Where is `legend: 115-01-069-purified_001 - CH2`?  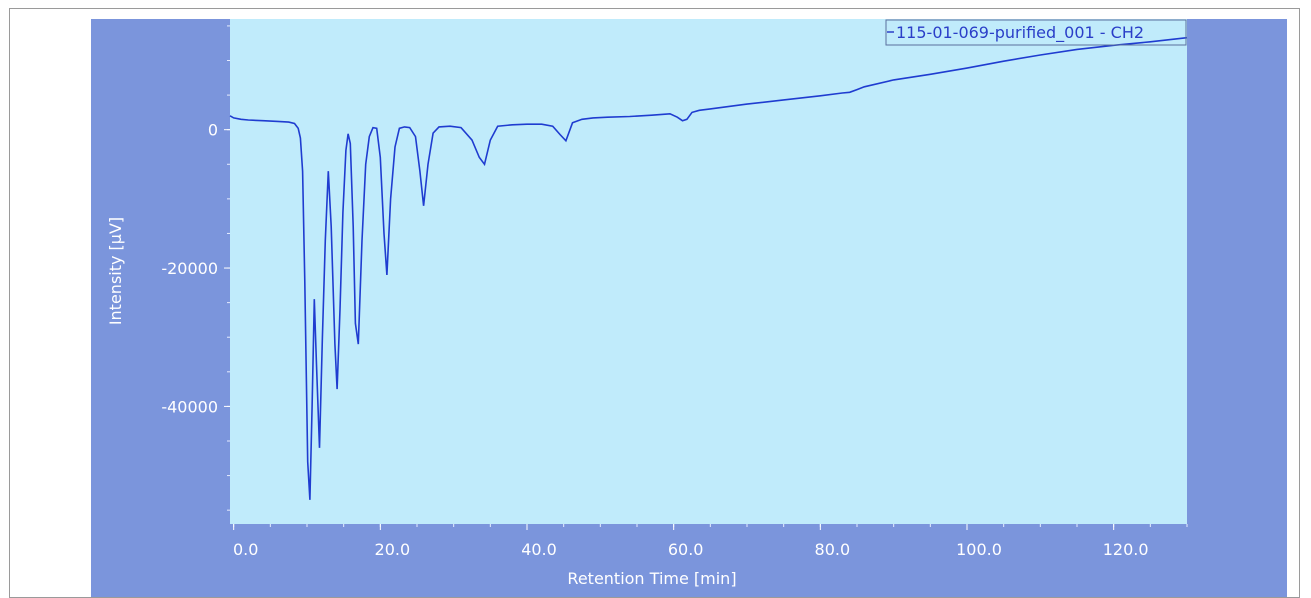
legend: 115-01-069-purified_001 - CH2 is located at coordinates (1036, 32).